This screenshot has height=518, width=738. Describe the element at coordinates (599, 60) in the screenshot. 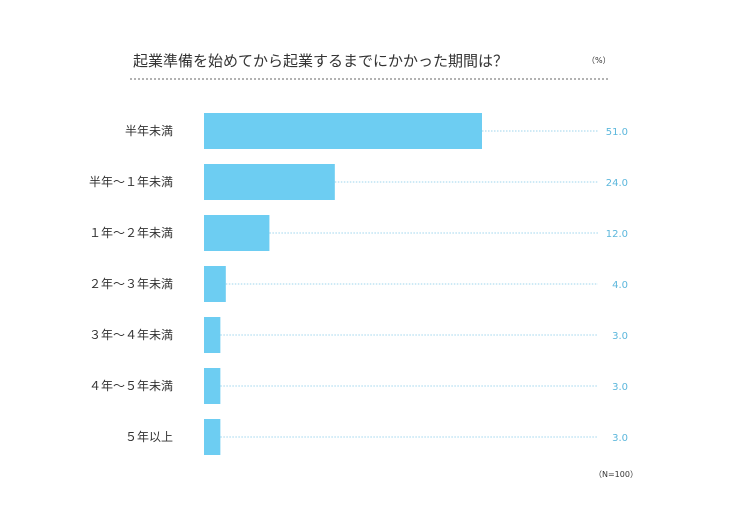

I see `unit-label: （%）` at that location.